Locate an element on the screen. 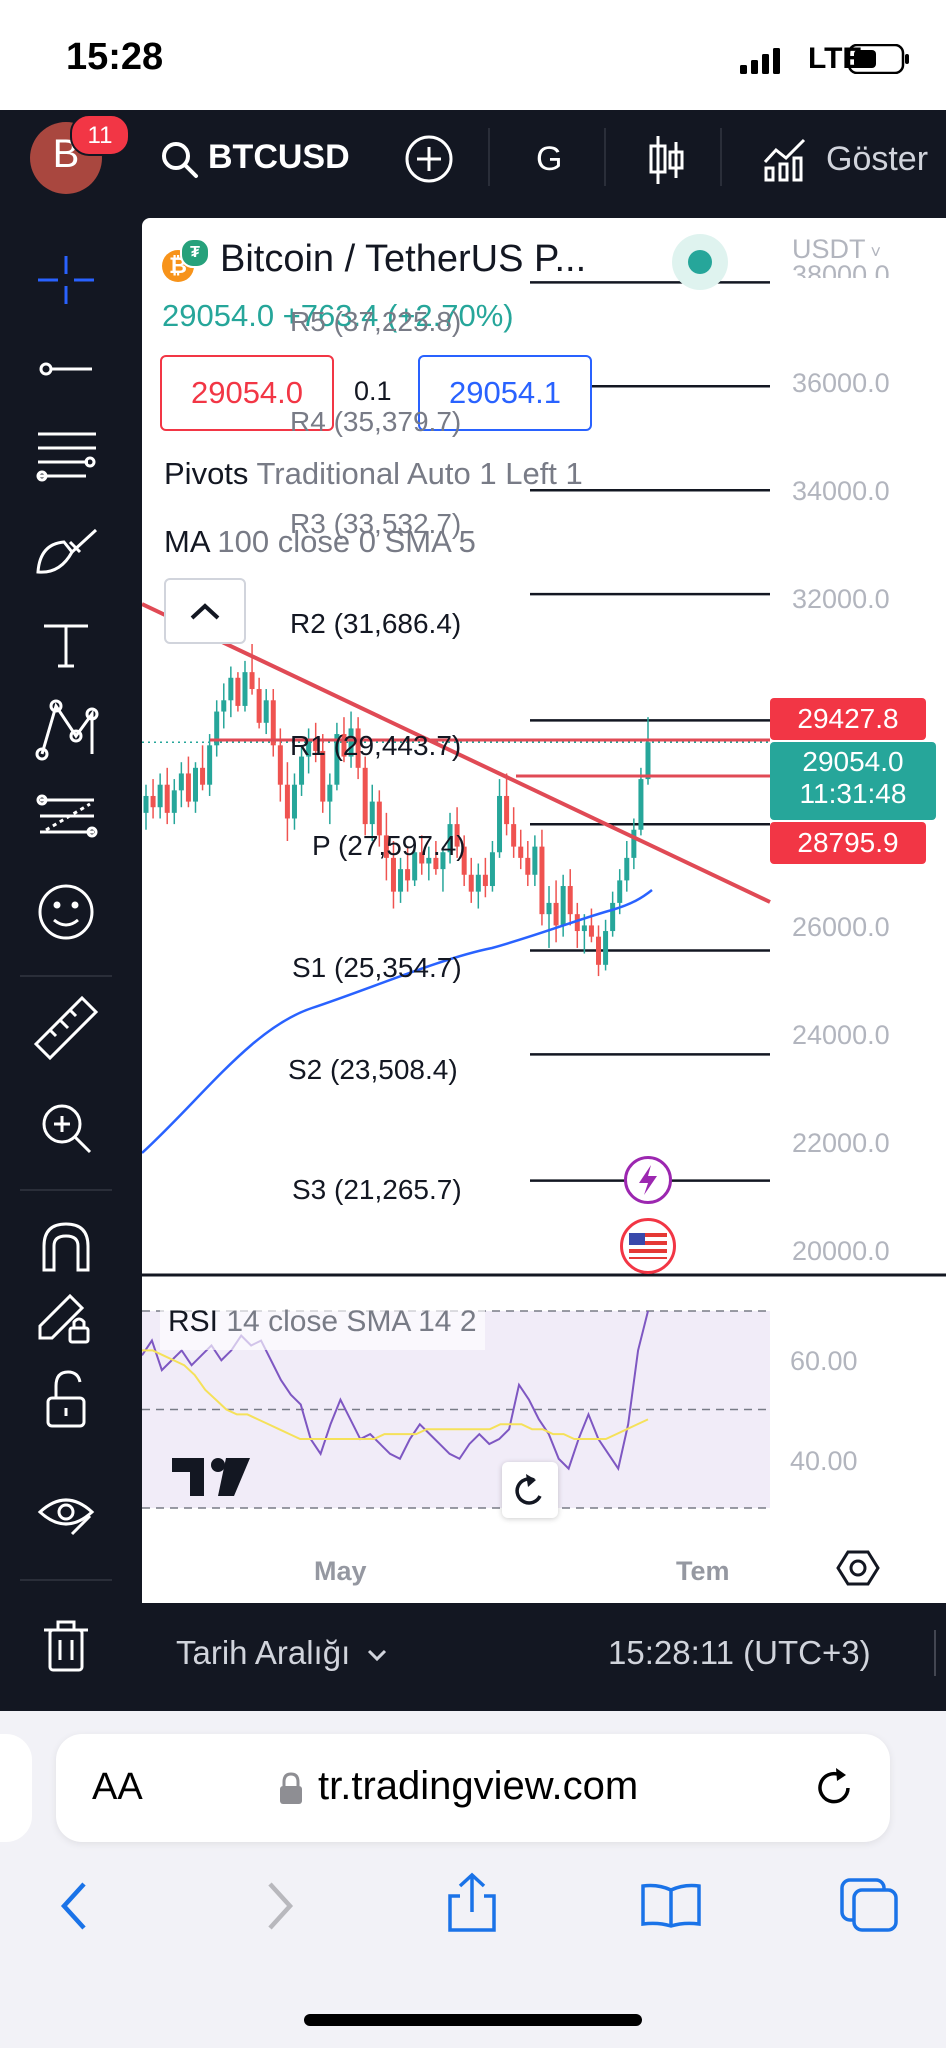 This screenshot has height=2048, width=946. tether-logo-icon: ₮ is located at coordinates (195, 253).